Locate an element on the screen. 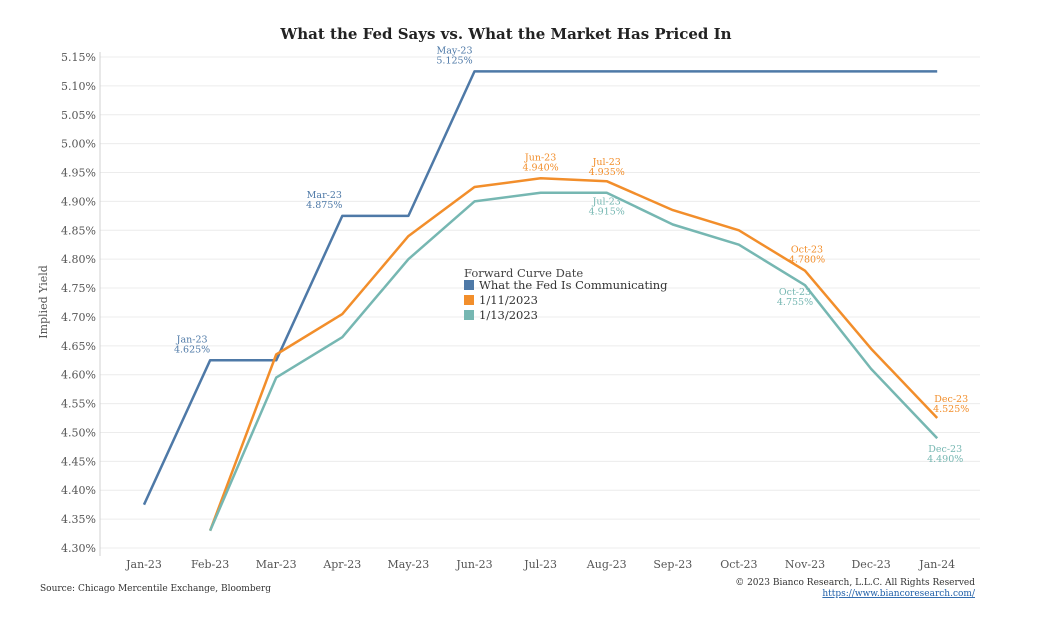  x-tick-label: Jan-24 is located at coordinates (936, 564).